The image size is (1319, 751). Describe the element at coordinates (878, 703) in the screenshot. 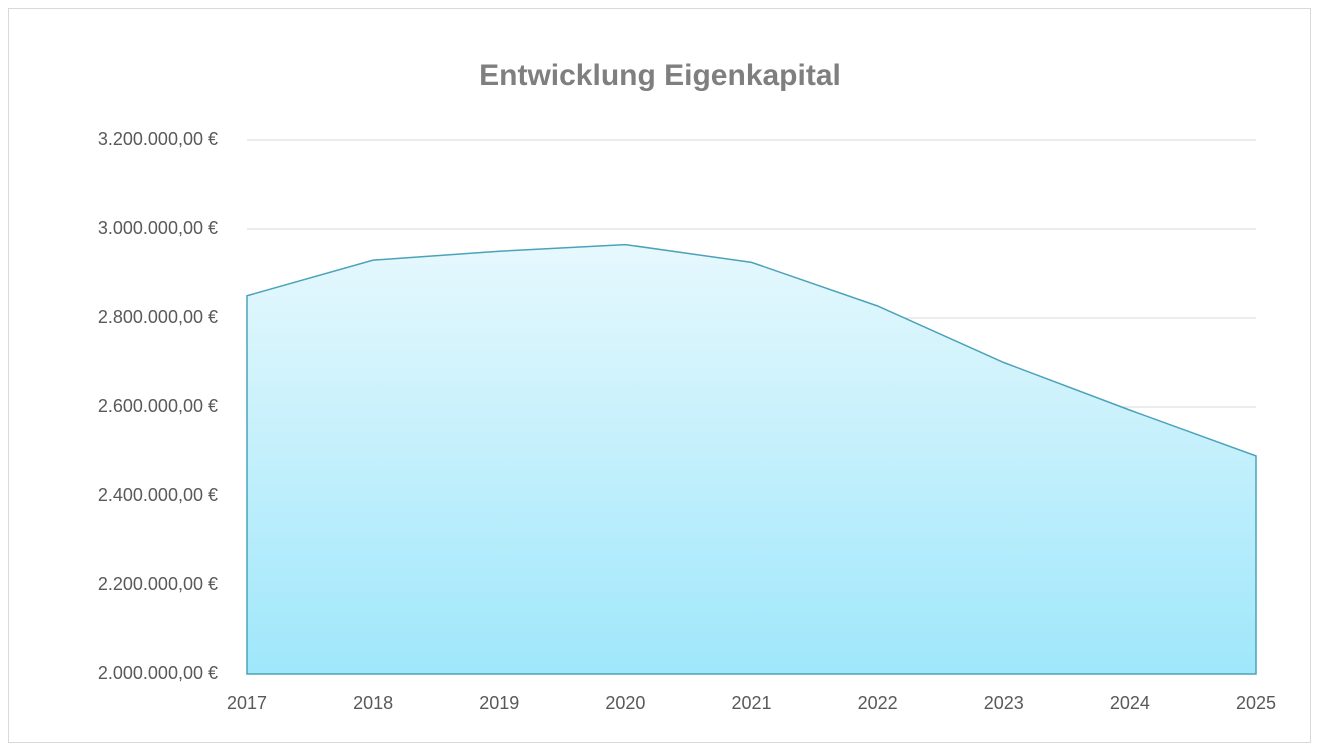

I see `x-tick-label: 2022` at that location.